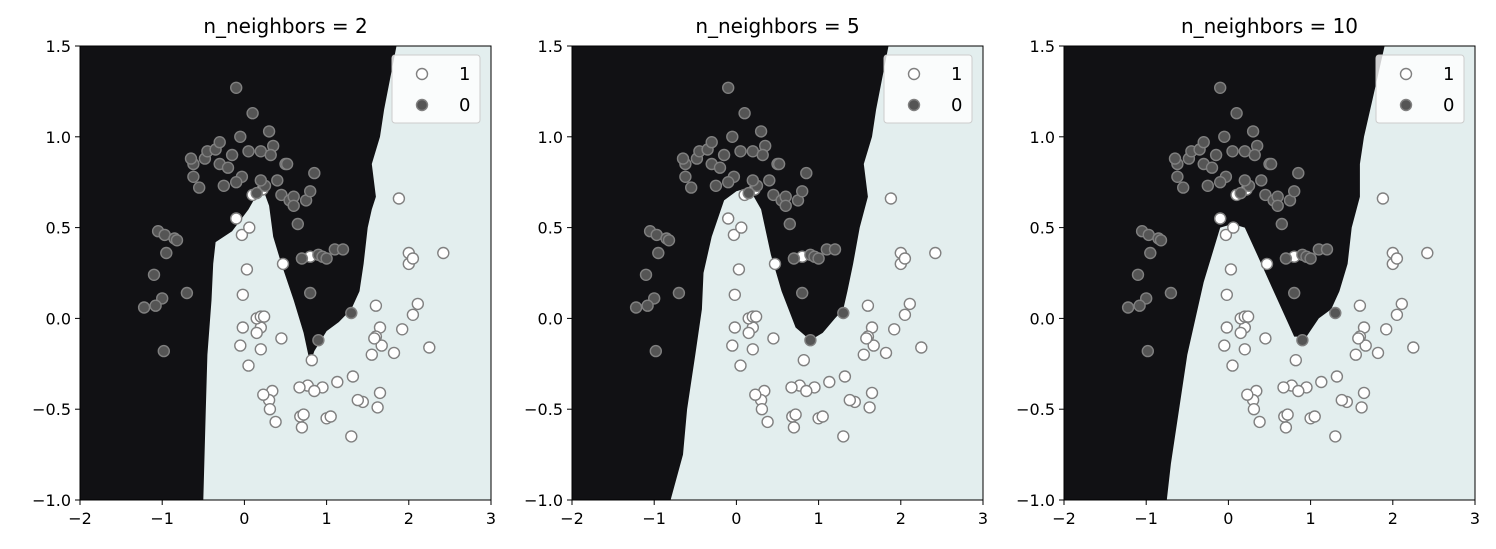  Describe the element at coordinates (1035, 500) in the screenshot. I see `y-tick-label: −1.0` at that location.